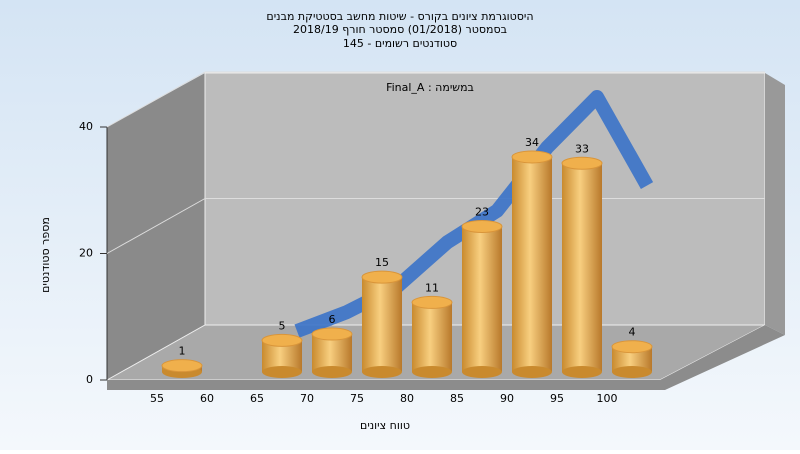 The image size is (800, 454). Describe the element at coordinates (400, 29) in the screenshot. I see `chart-title: בסמסטר (01/2018) סמסטר חורף 2018/19` at that location.